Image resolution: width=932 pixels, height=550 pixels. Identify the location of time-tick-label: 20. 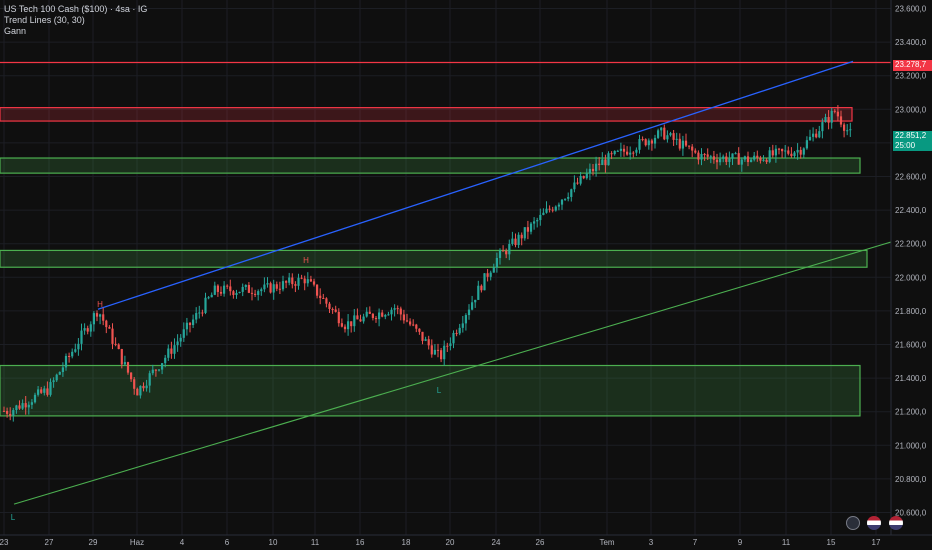
(450, 542).